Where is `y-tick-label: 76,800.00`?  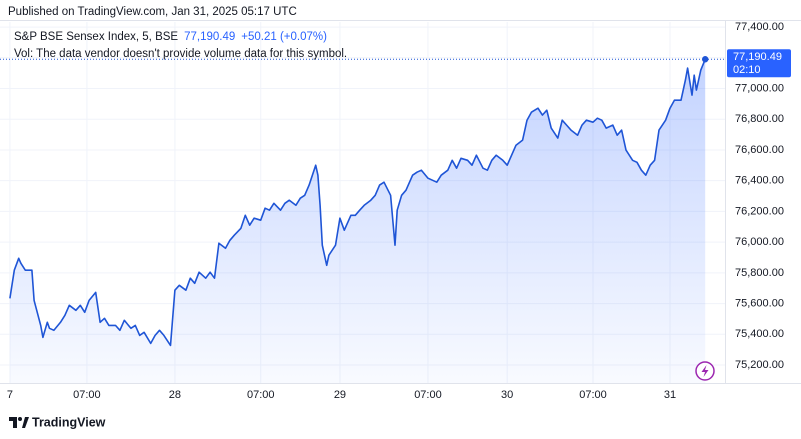
y-tick-label: 76,800.00 is located at coordinates (759, 119).